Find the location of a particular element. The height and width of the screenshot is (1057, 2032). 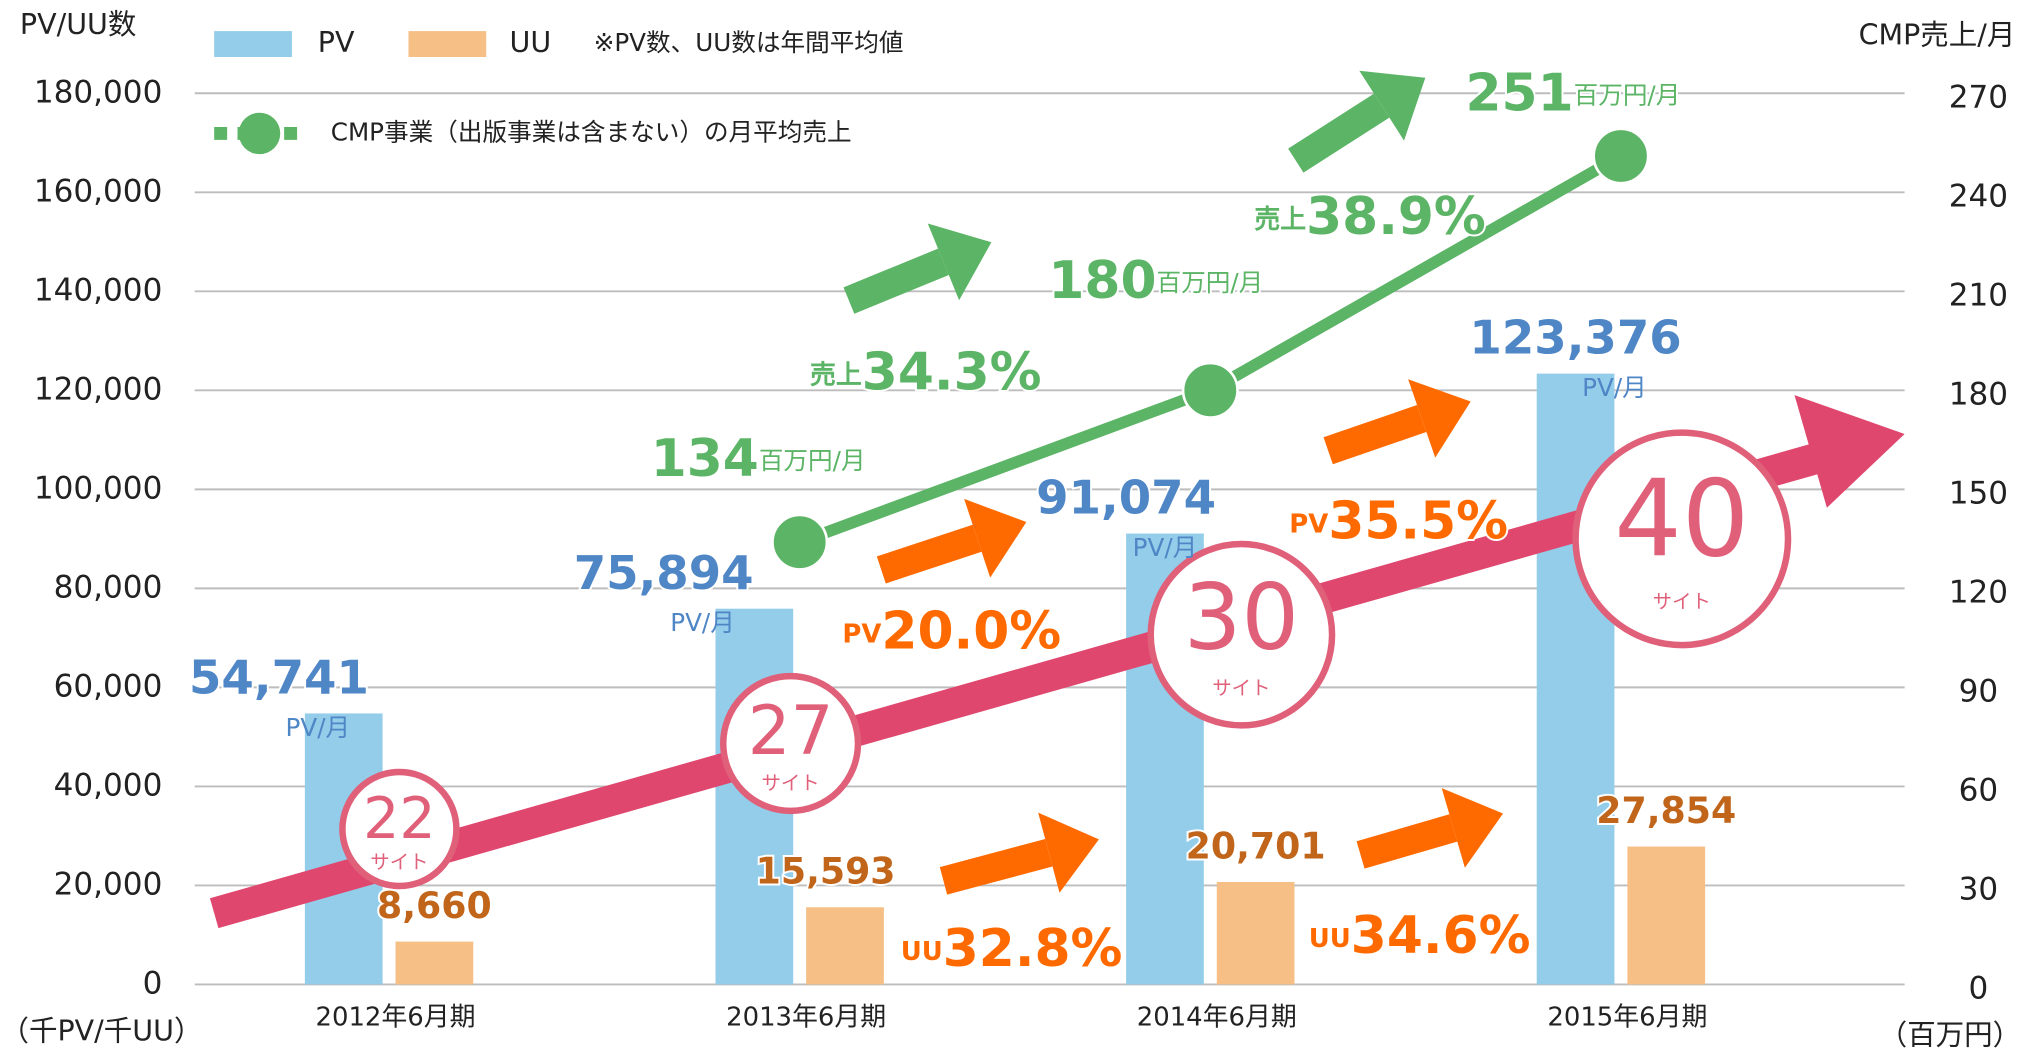

growth-value: 34.3% is located at coordinates (952, 373).